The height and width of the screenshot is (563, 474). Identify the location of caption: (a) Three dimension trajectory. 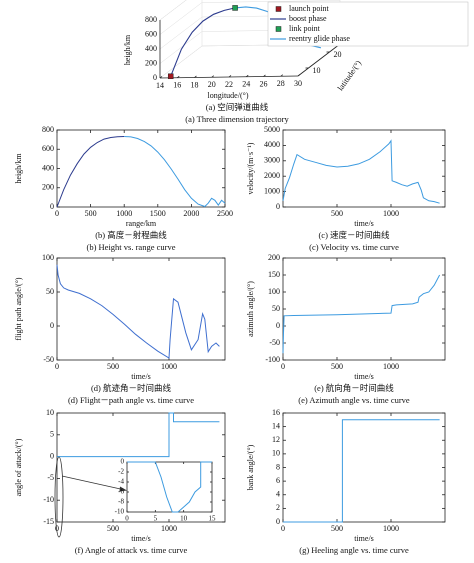
(237, 119).